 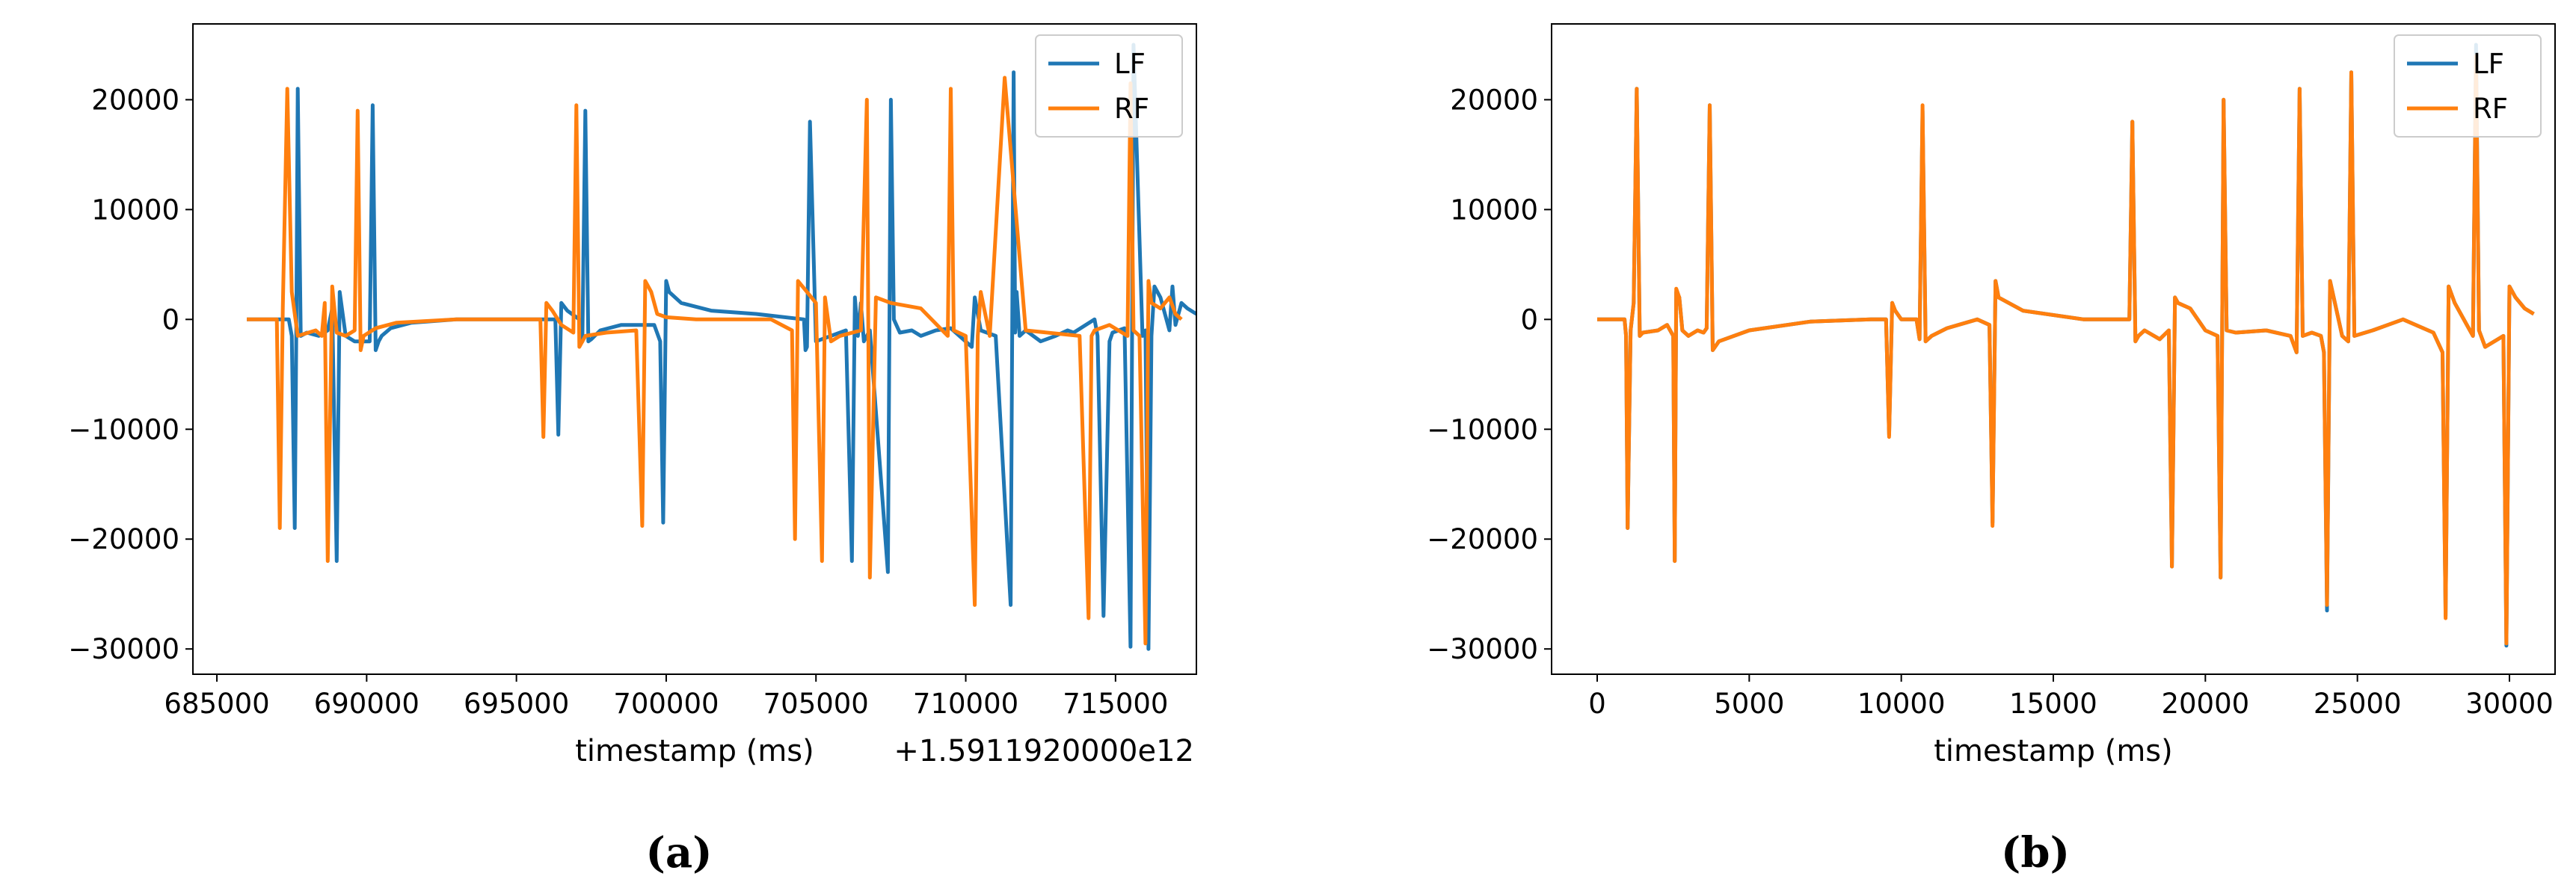 What do you see at coordinates (816, 704) in the screenshot?
I see `x-tick-label: 705000` at bounding box center [816, 704].